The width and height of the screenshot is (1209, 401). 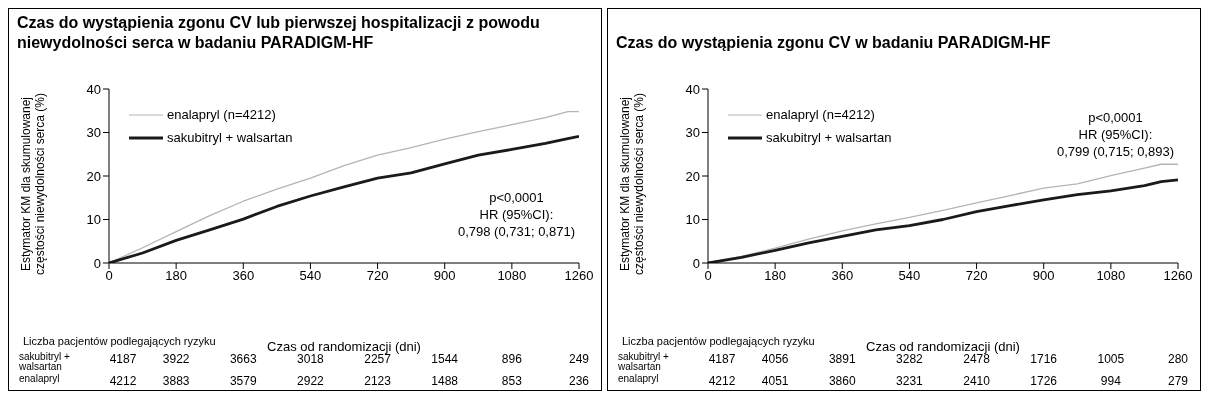 What do you see at coordinates (1111, 359) in the screenshot?
I see `text: 1005` at bounding box center [1111, 359].